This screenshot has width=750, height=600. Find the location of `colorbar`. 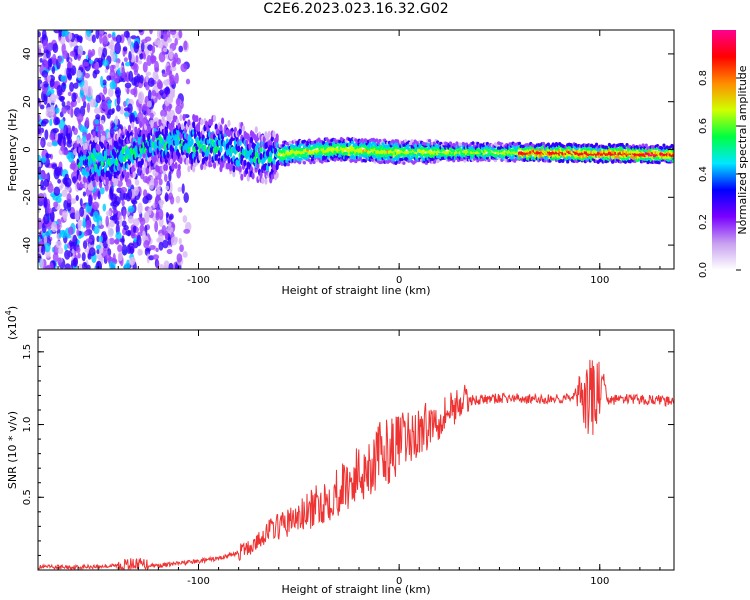

colorbar is located at coordinates (724, 150).